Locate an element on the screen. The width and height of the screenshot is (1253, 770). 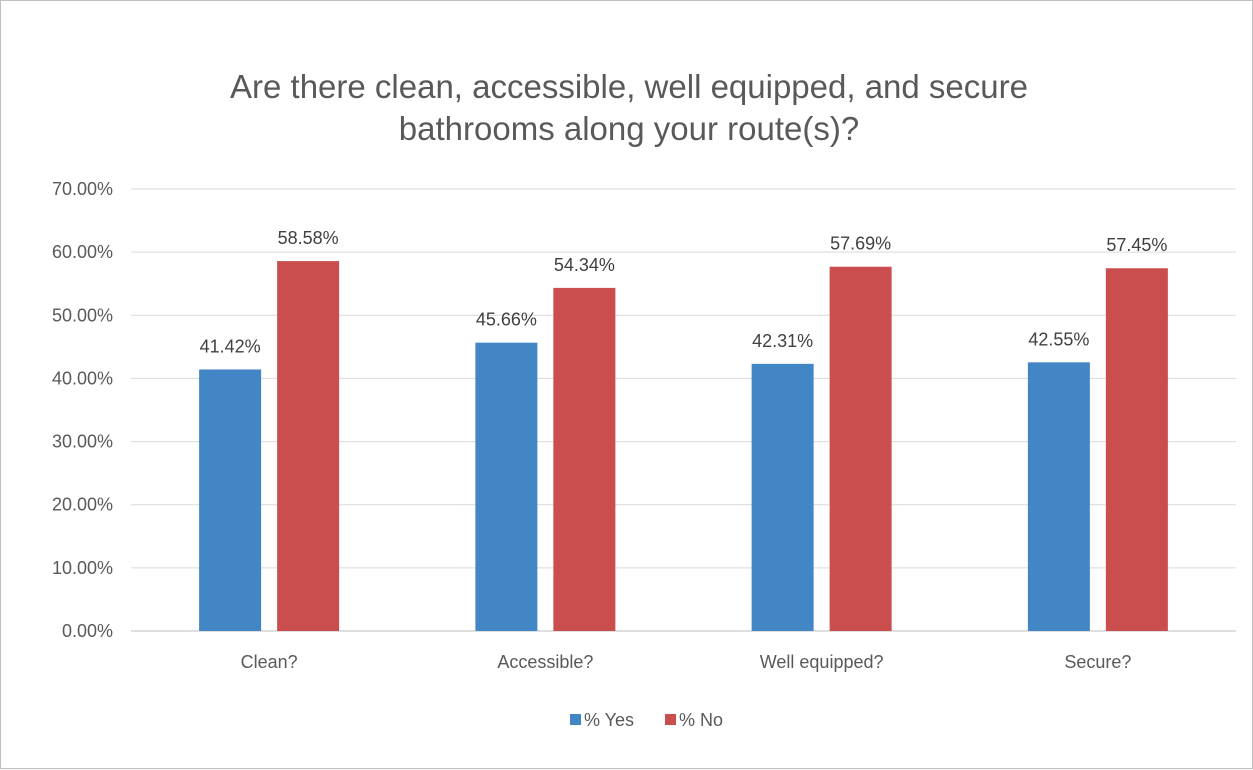
y-tick-label: 50.00% is located at coordinates (82, 315).